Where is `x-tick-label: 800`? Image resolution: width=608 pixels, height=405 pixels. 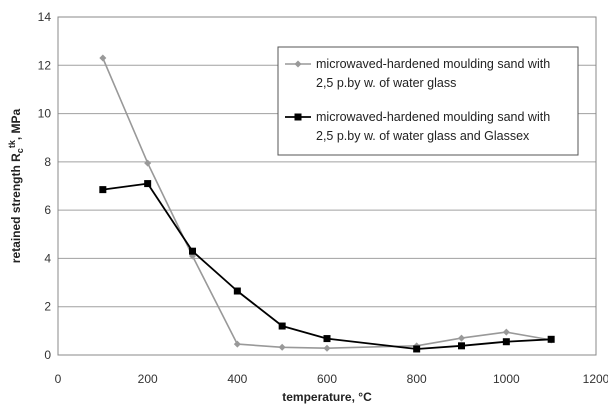 x-tick-label: 800 is located at coordinates (417, 379).